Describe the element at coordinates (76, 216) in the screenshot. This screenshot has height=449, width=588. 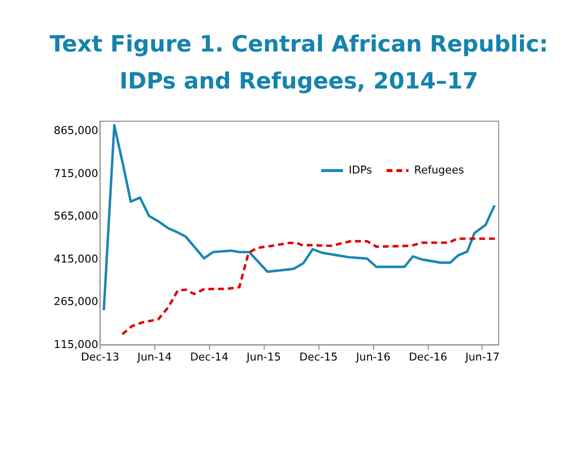
I see `y-tick-label: 565,000` at that location.